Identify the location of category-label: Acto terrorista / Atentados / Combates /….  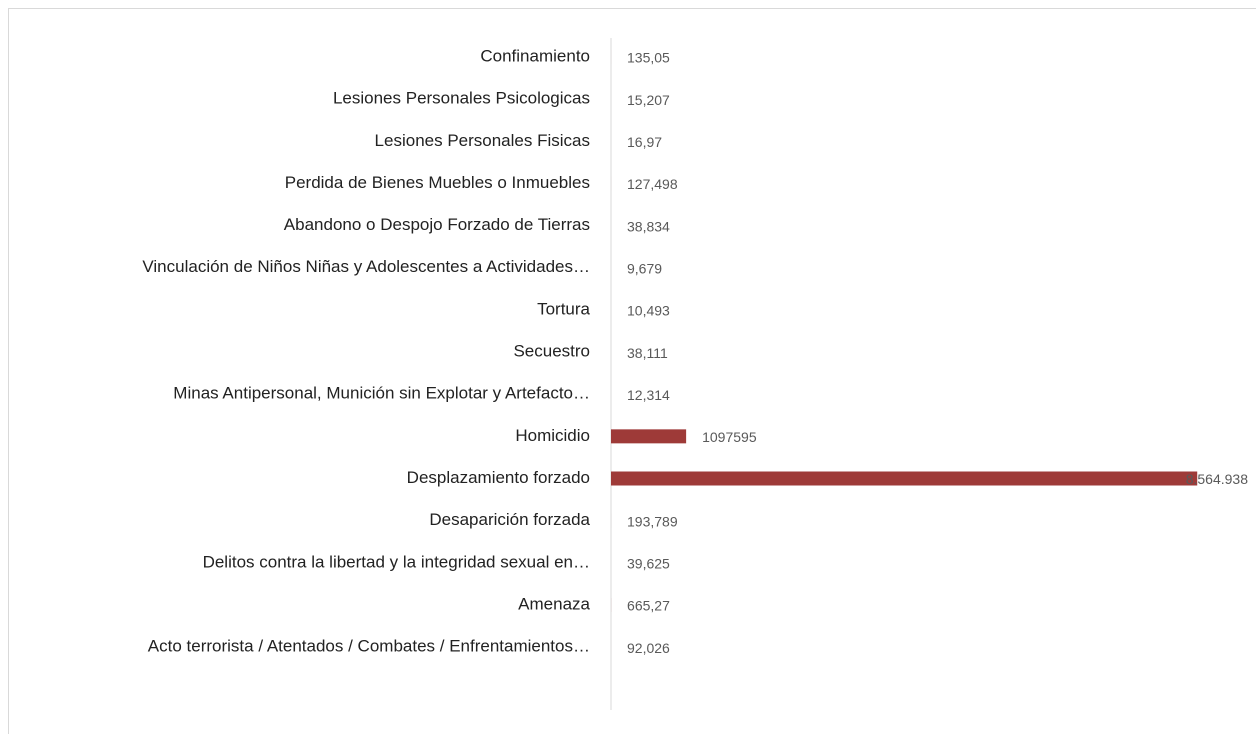
(369, 646).